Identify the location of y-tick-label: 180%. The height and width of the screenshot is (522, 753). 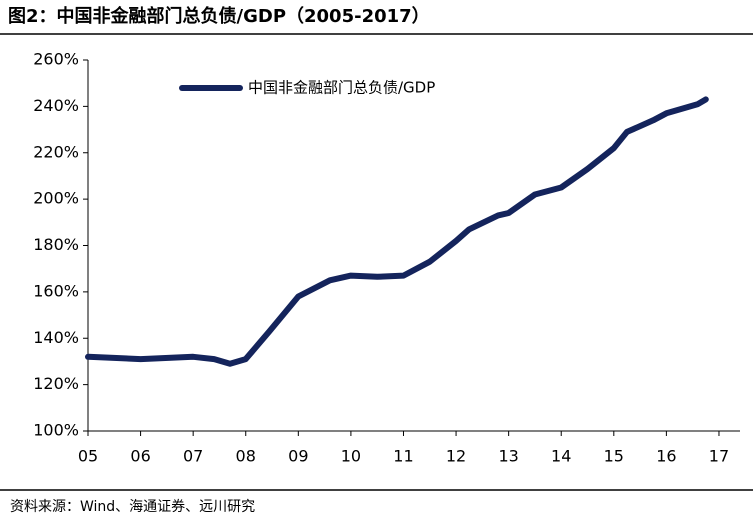
(56, 244).